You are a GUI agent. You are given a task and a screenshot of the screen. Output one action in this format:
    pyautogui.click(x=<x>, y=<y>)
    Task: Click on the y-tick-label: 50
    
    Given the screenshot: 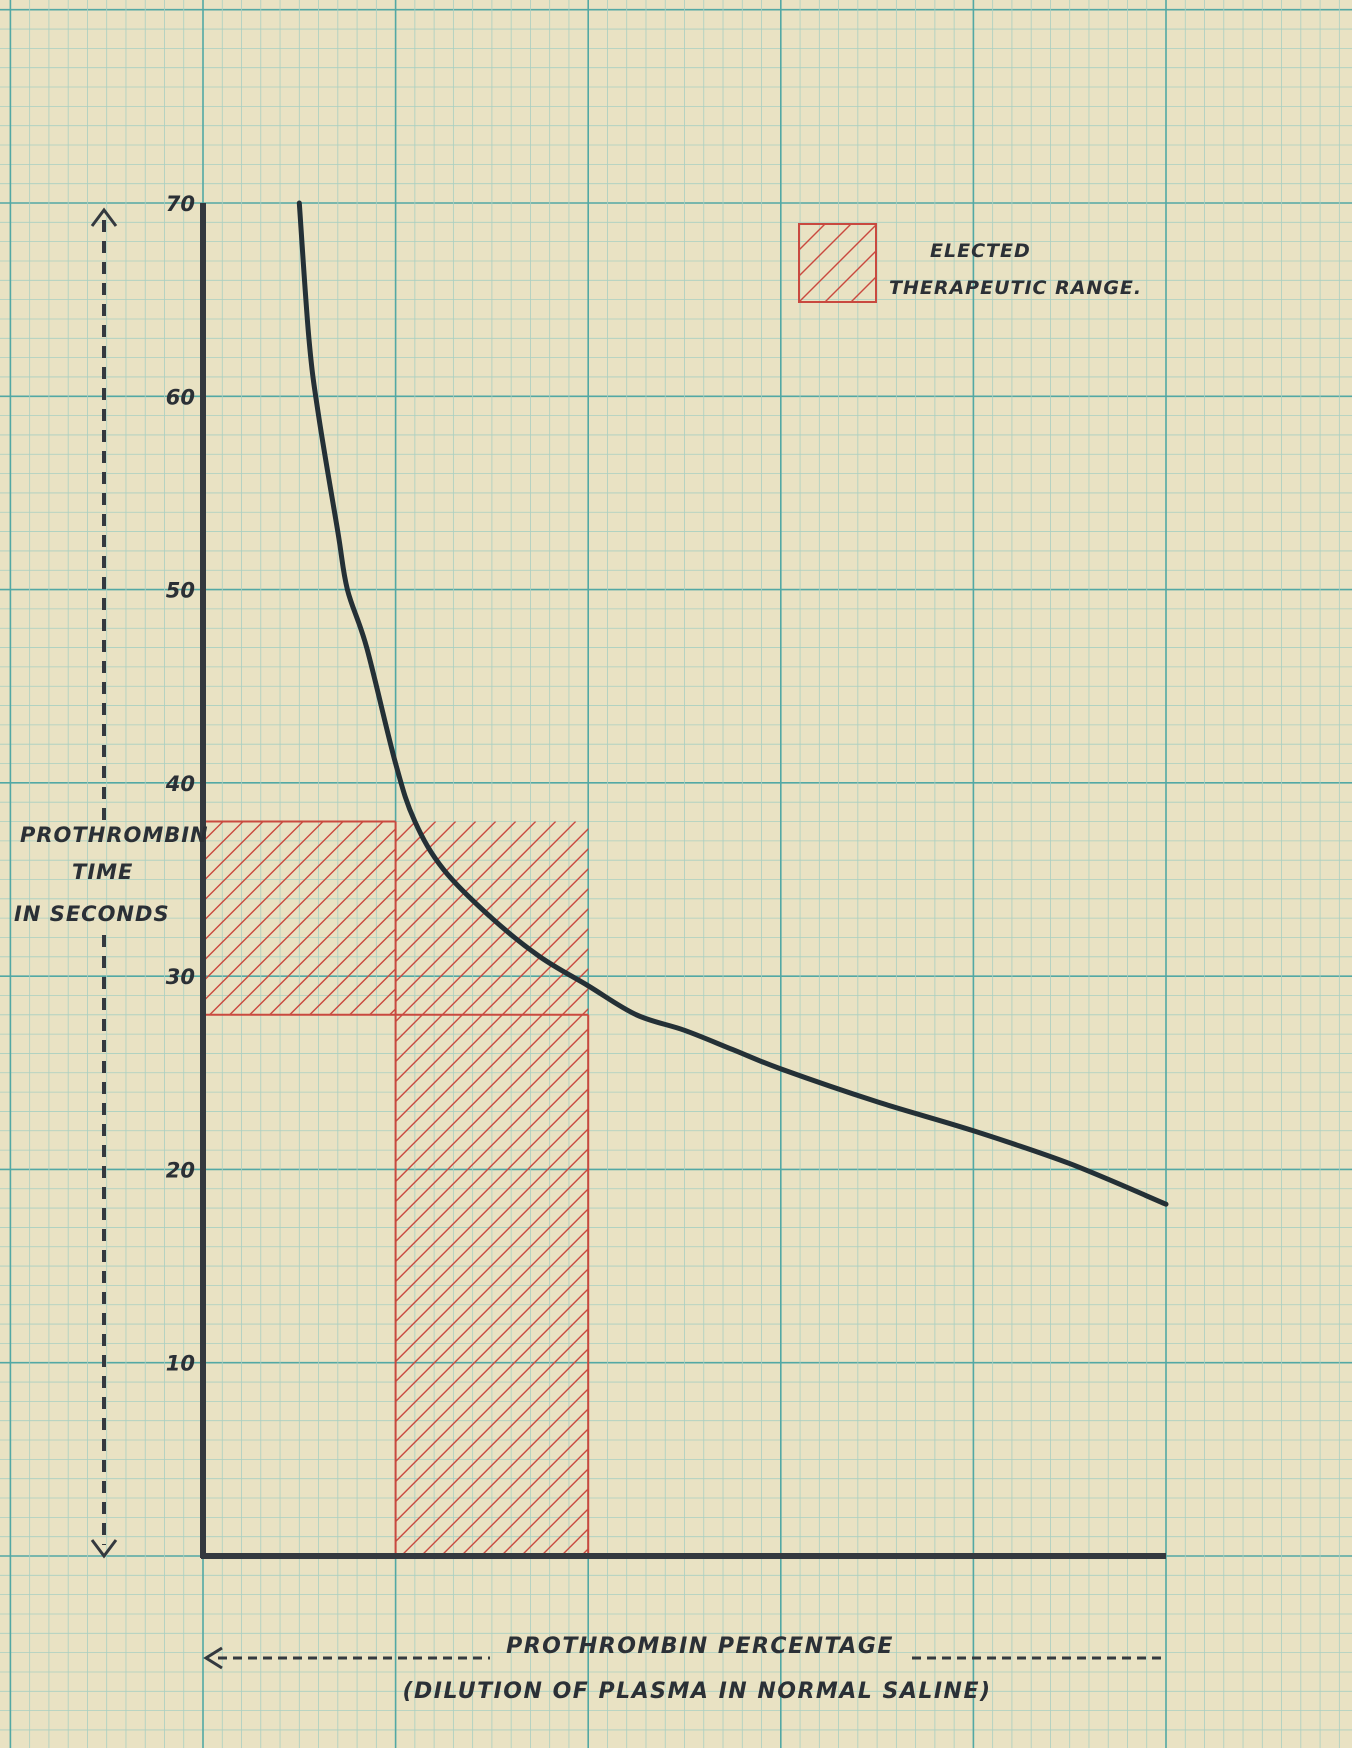 What is the action you would take?
    pyautogui.click(x=180, y=591)
    